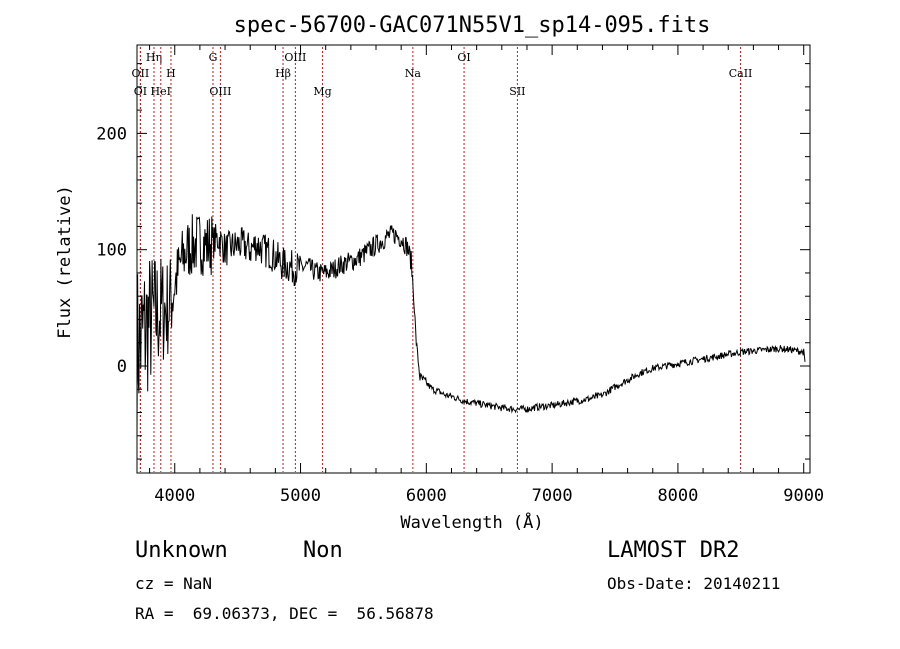 The height and width of the screenshot is (649, 900). What do you see at coordinates (174, 583) in the screenshot?
I see `redshift-label: cz = NaN` at bounding box center [174, 583].